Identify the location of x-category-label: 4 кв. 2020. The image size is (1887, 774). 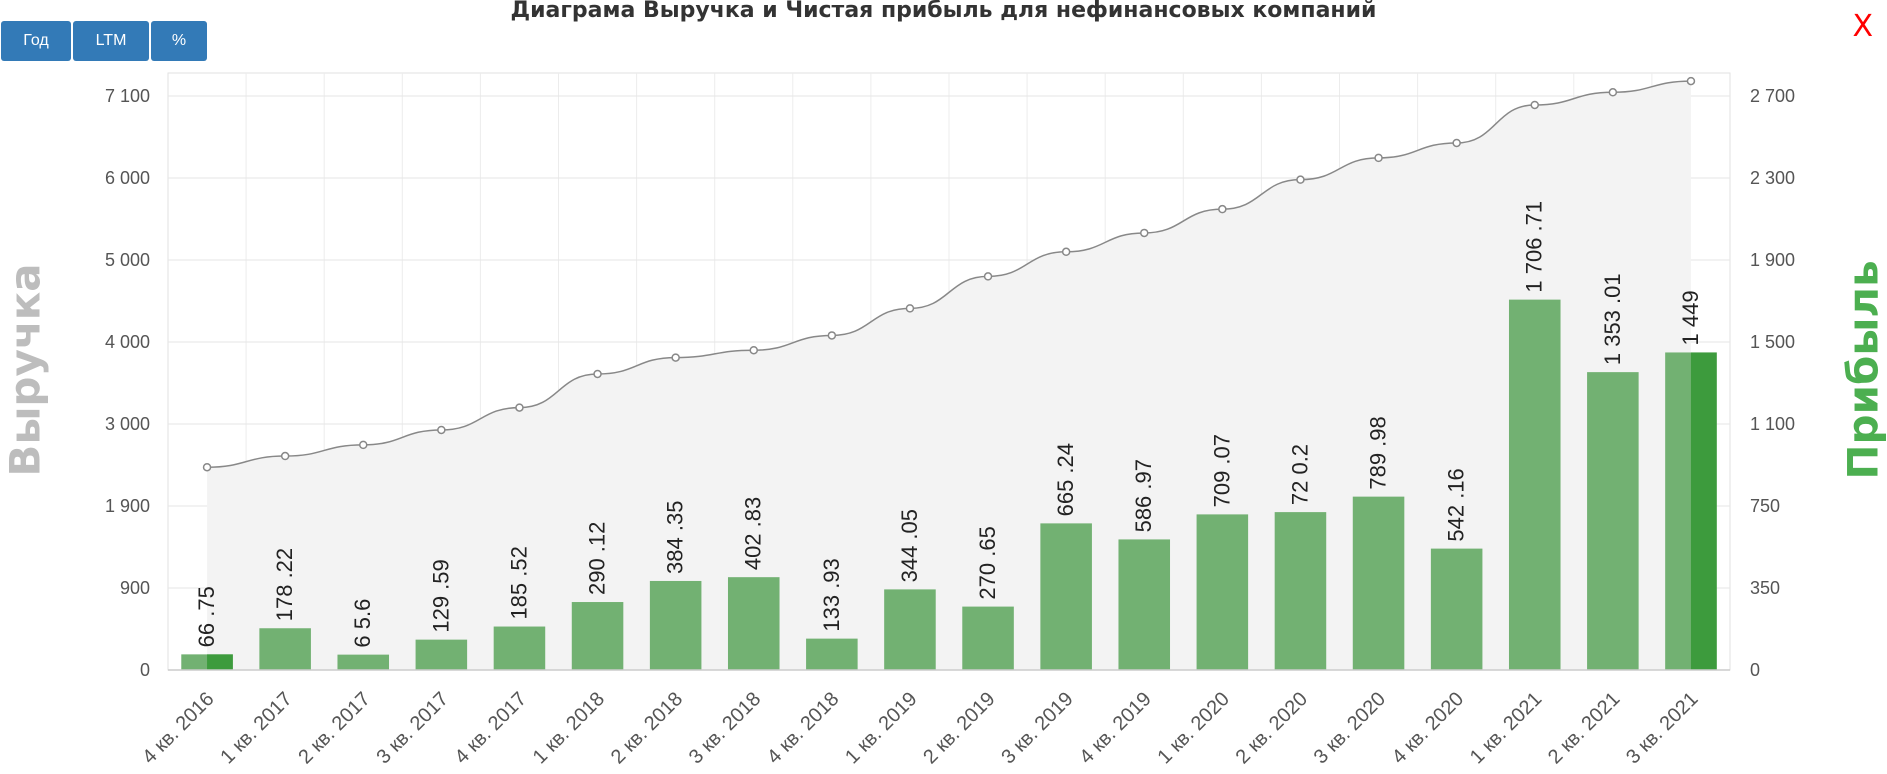
(1428, 728).